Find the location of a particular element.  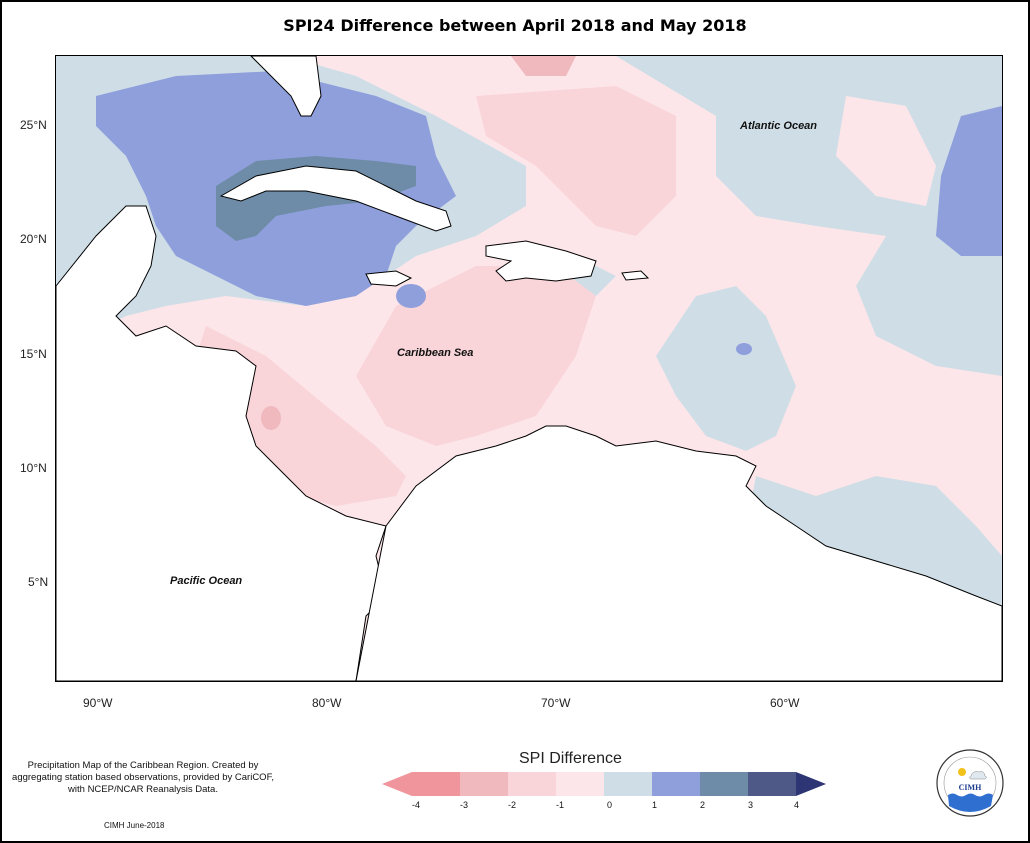

sun-icon is located at coordinates (962, 772).